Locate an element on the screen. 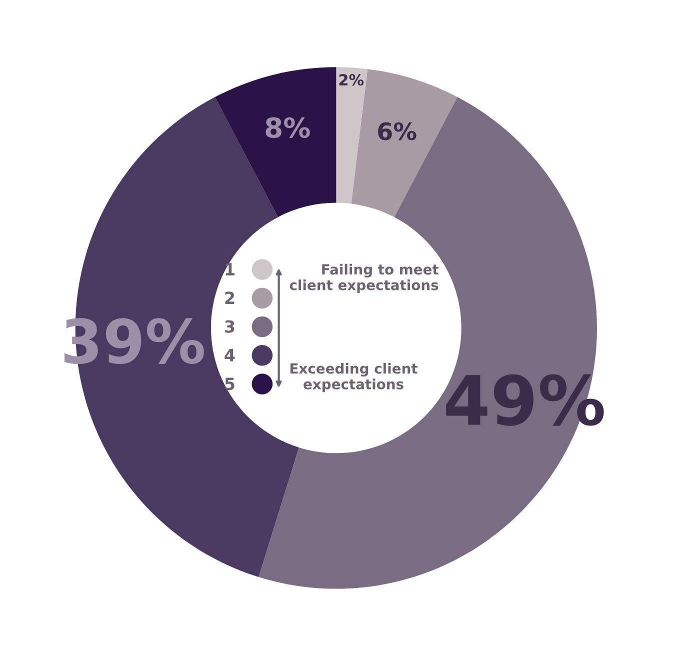  text: Failing to meet client expectations is located at coordinates (364, 278).